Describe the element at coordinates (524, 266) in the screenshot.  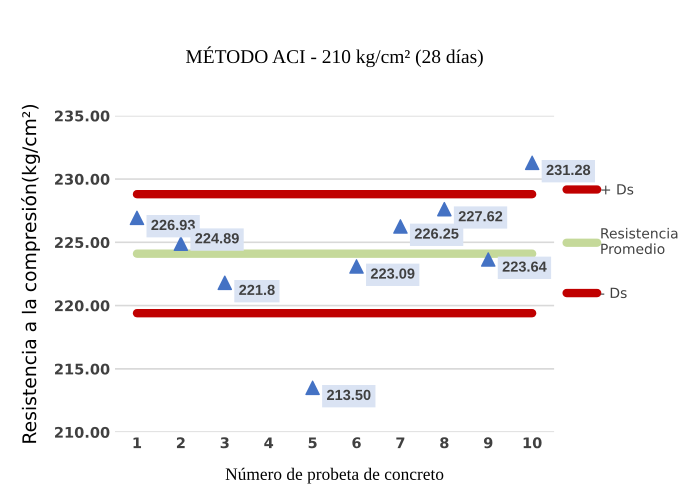
I see `data-label: 223.64` at that location.